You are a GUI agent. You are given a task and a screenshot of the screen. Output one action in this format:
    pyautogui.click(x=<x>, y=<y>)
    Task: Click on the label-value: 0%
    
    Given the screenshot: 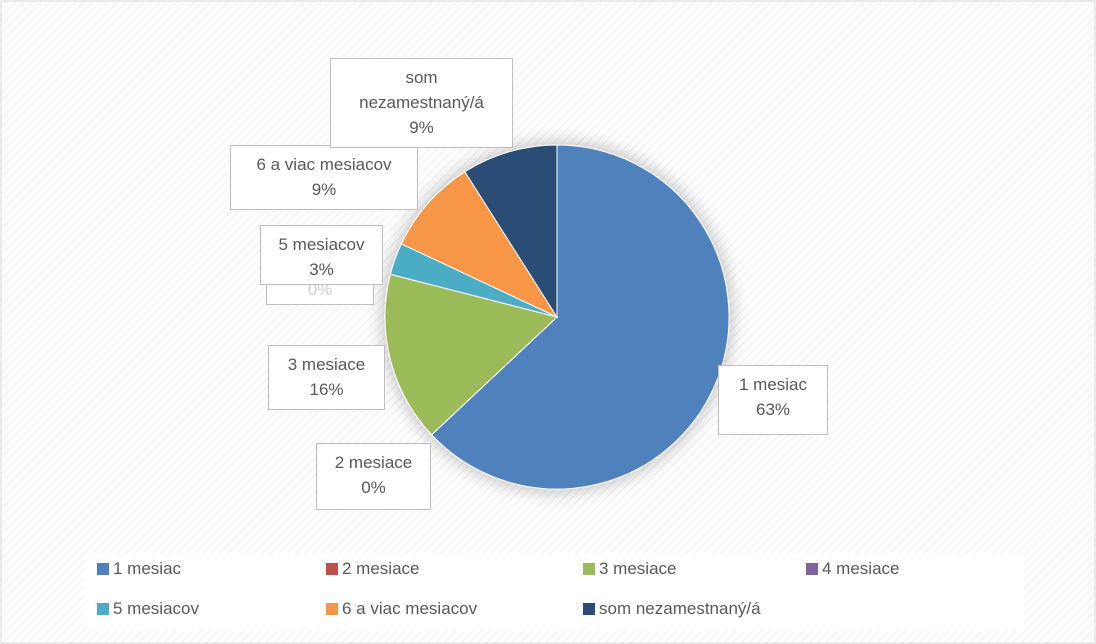 What is the action you would take?
    pyautogui.click(x=373, y=487)
    